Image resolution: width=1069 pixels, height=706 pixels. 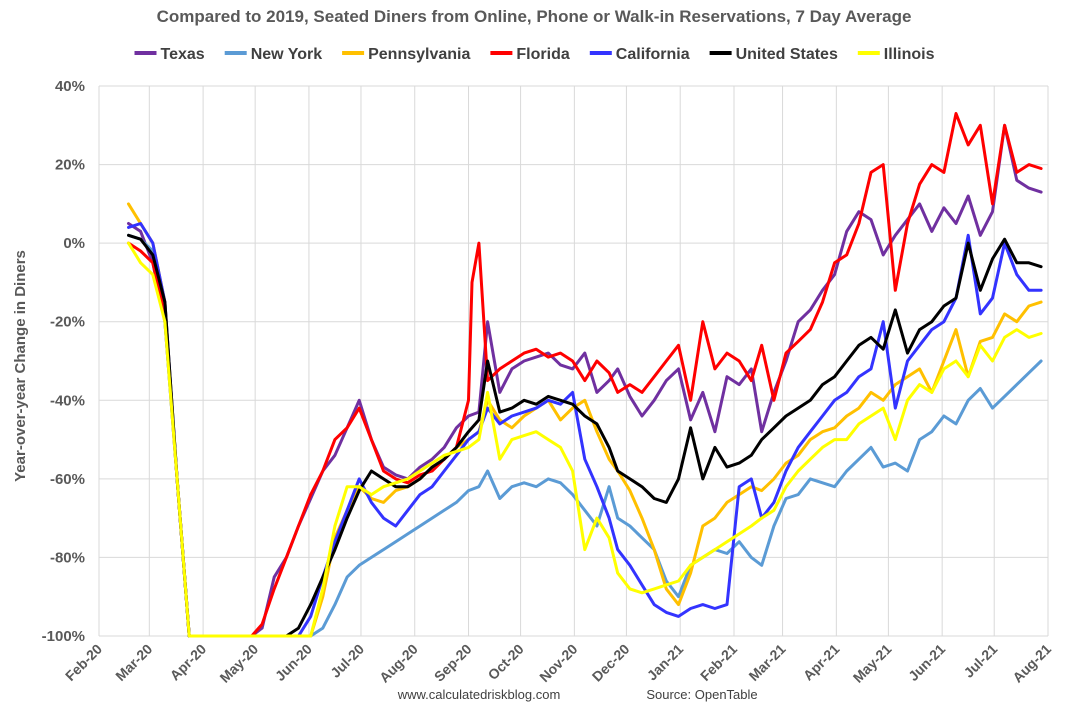 What do you see at coordinates (70, 165) in the screenshot?
I see `y-tick-label: 20%` at bounding box center [70, 165].